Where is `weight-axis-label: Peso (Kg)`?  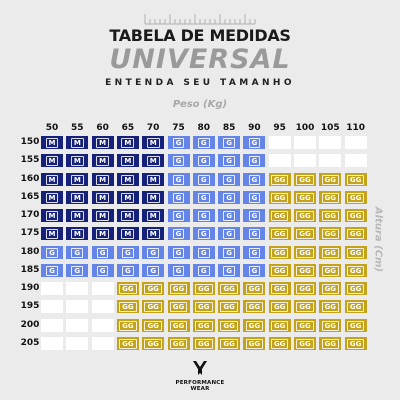 weight-axis-label: Peso (Kg) is located at coordinates (200, 104).